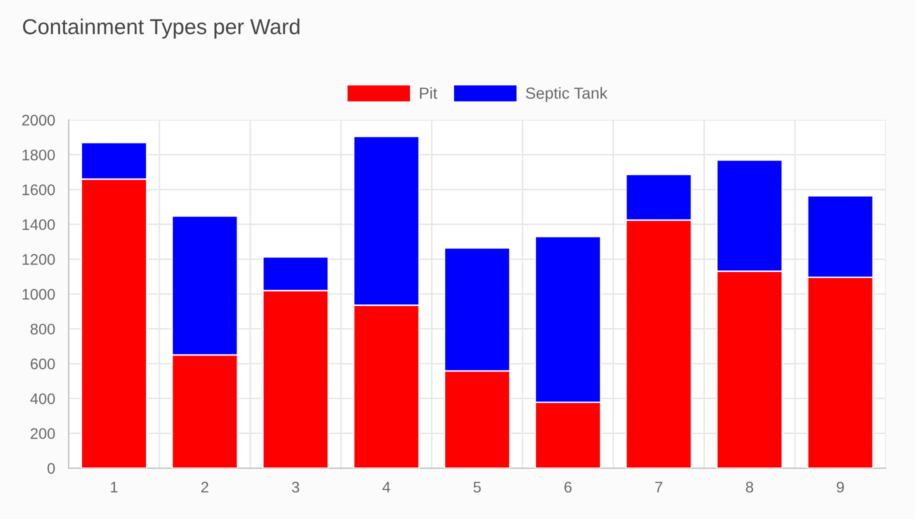  Describe the element at coordinates (38, 155) in the screenshot. I see `y-tick-label: 1800` at that location.